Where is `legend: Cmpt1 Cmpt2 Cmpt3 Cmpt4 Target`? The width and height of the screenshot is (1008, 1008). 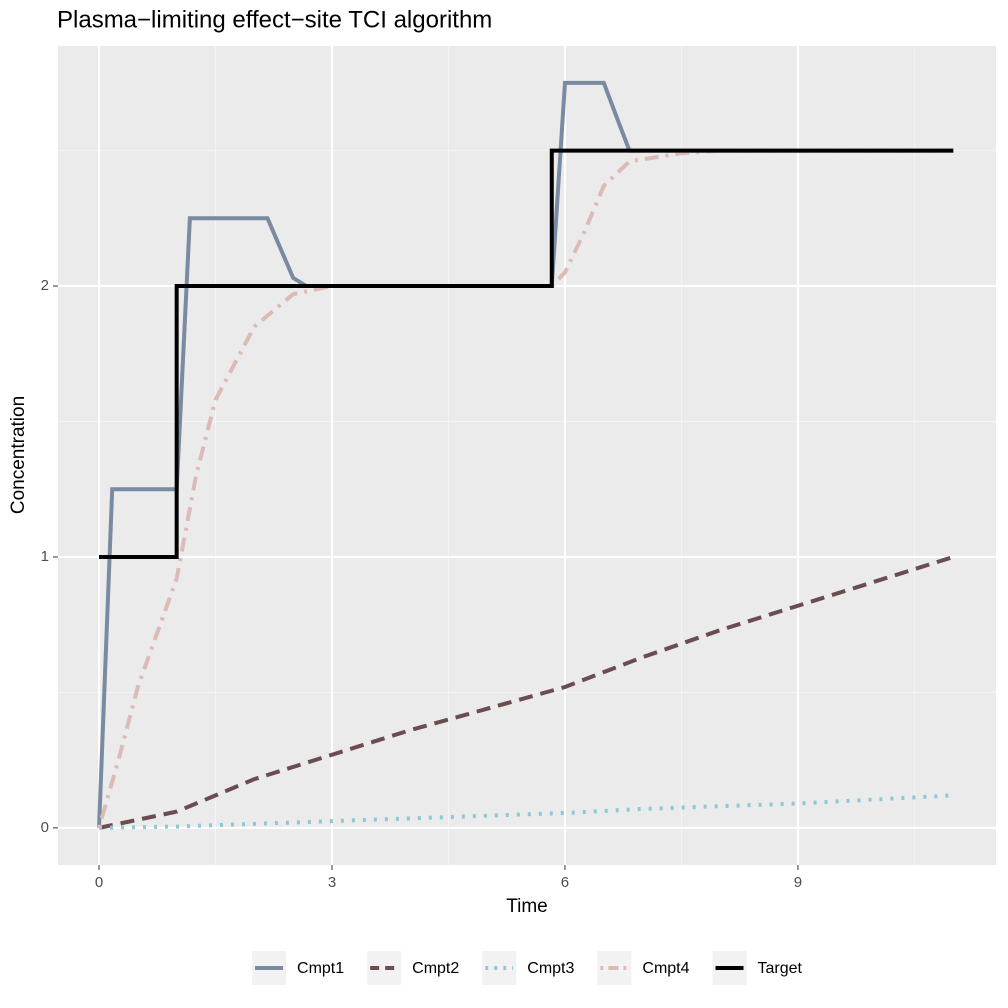
legend: Cmpt1 Cmpt2 Cmpt3 Cmpt4 Target is located at coordinates (527, 968).